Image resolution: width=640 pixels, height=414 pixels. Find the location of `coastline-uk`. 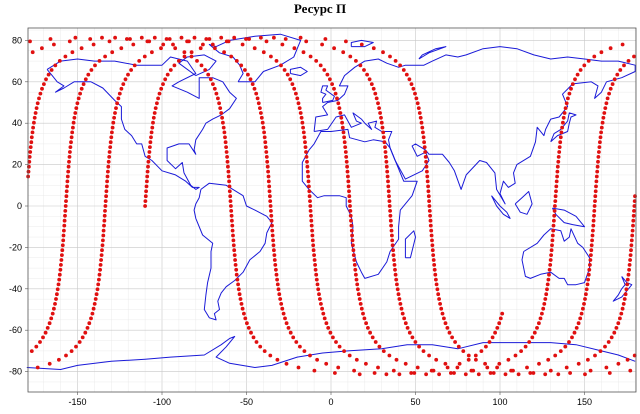

coastline-uk is located at coordinates (327, 94).